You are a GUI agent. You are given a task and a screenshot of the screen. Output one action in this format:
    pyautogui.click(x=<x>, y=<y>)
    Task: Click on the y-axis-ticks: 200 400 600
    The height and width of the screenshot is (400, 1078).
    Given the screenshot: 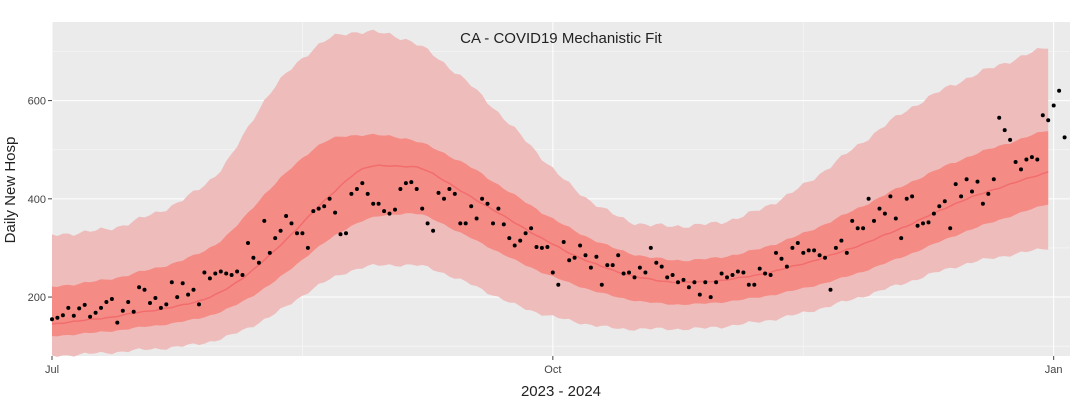 What is the action you would take?
    pyautogui.click(x=40, y=200)
    